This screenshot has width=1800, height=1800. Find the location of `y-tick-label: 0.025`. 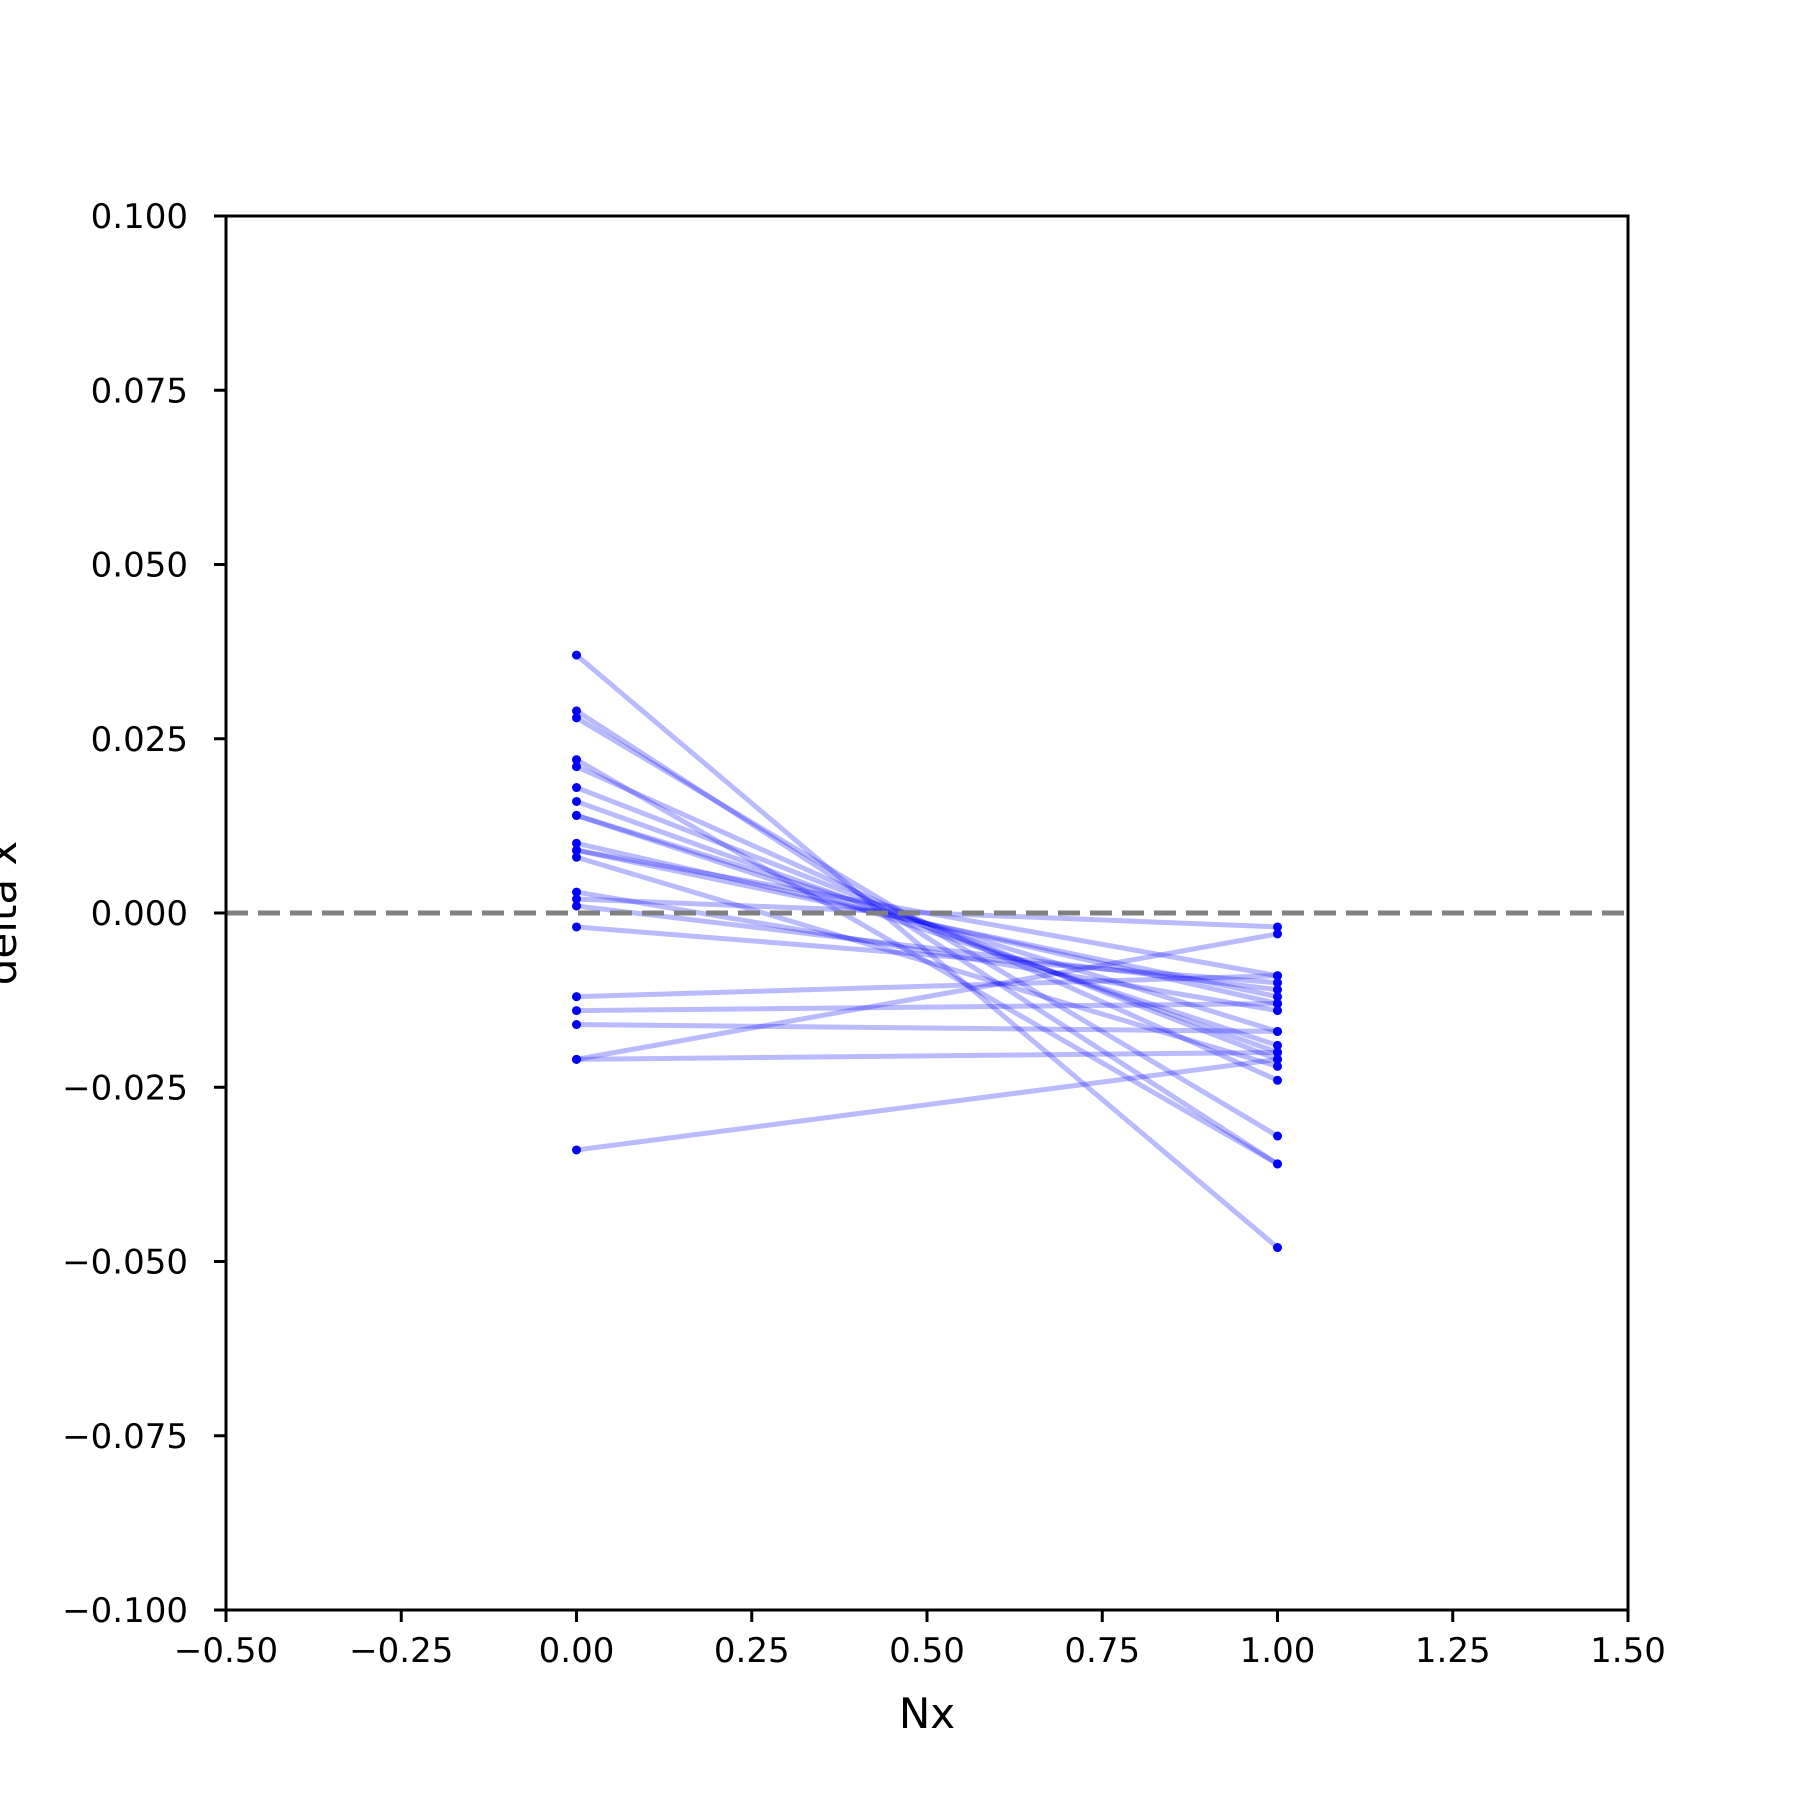

y-tick-label: 0.025 is located at coordinates (139, 740).